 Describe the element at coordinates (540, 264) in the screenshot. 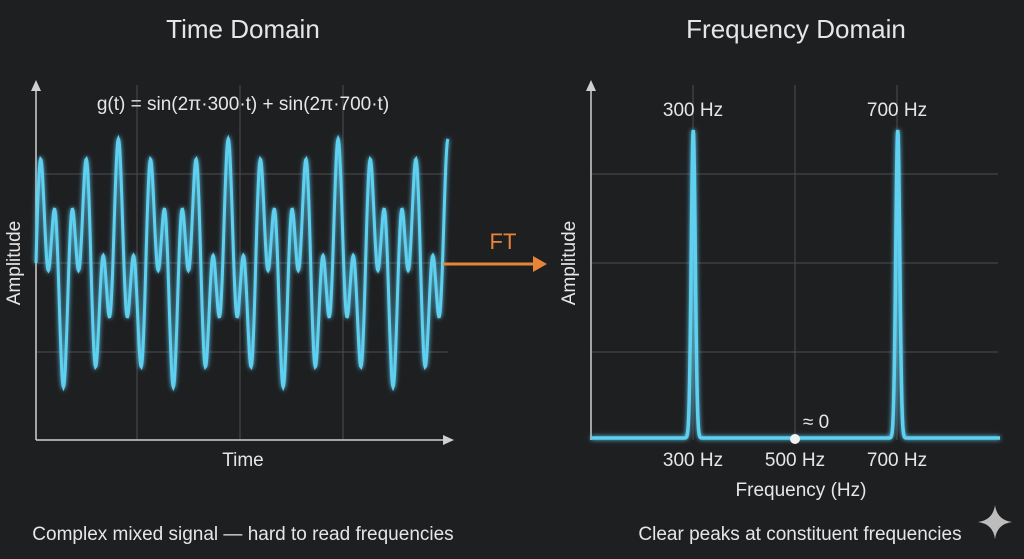

I see `ft-arrow-head-icon` at that location.